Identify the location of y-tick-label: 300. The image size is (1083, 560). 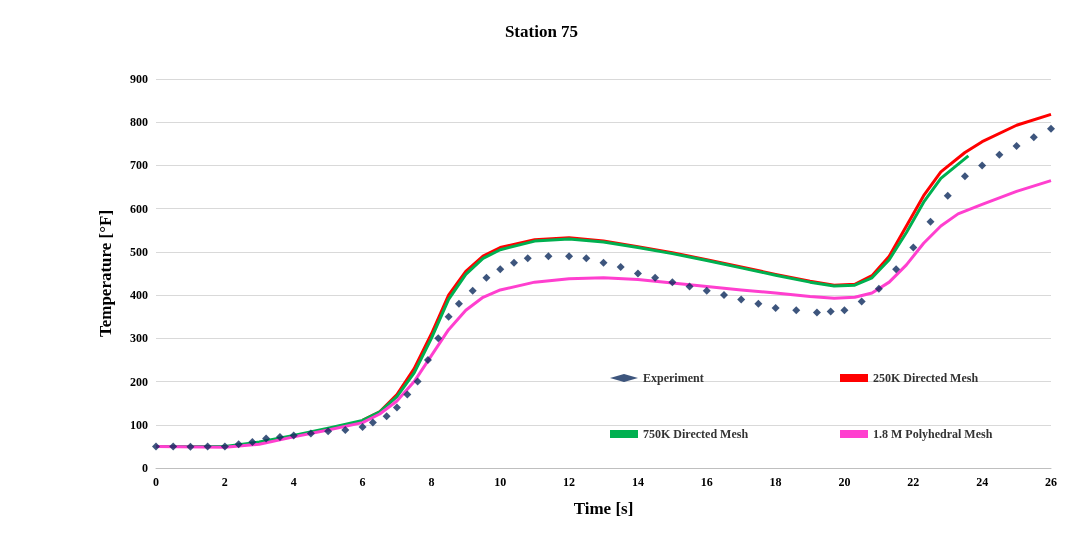
(139, 338).